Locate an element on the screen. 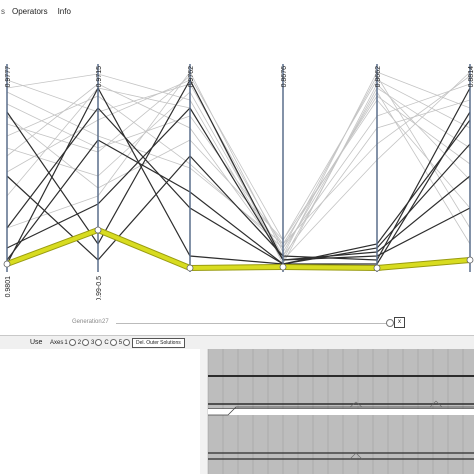 This screenshot has height=474, width=474. axes-label: Axes is located at coordinates (57, 342).